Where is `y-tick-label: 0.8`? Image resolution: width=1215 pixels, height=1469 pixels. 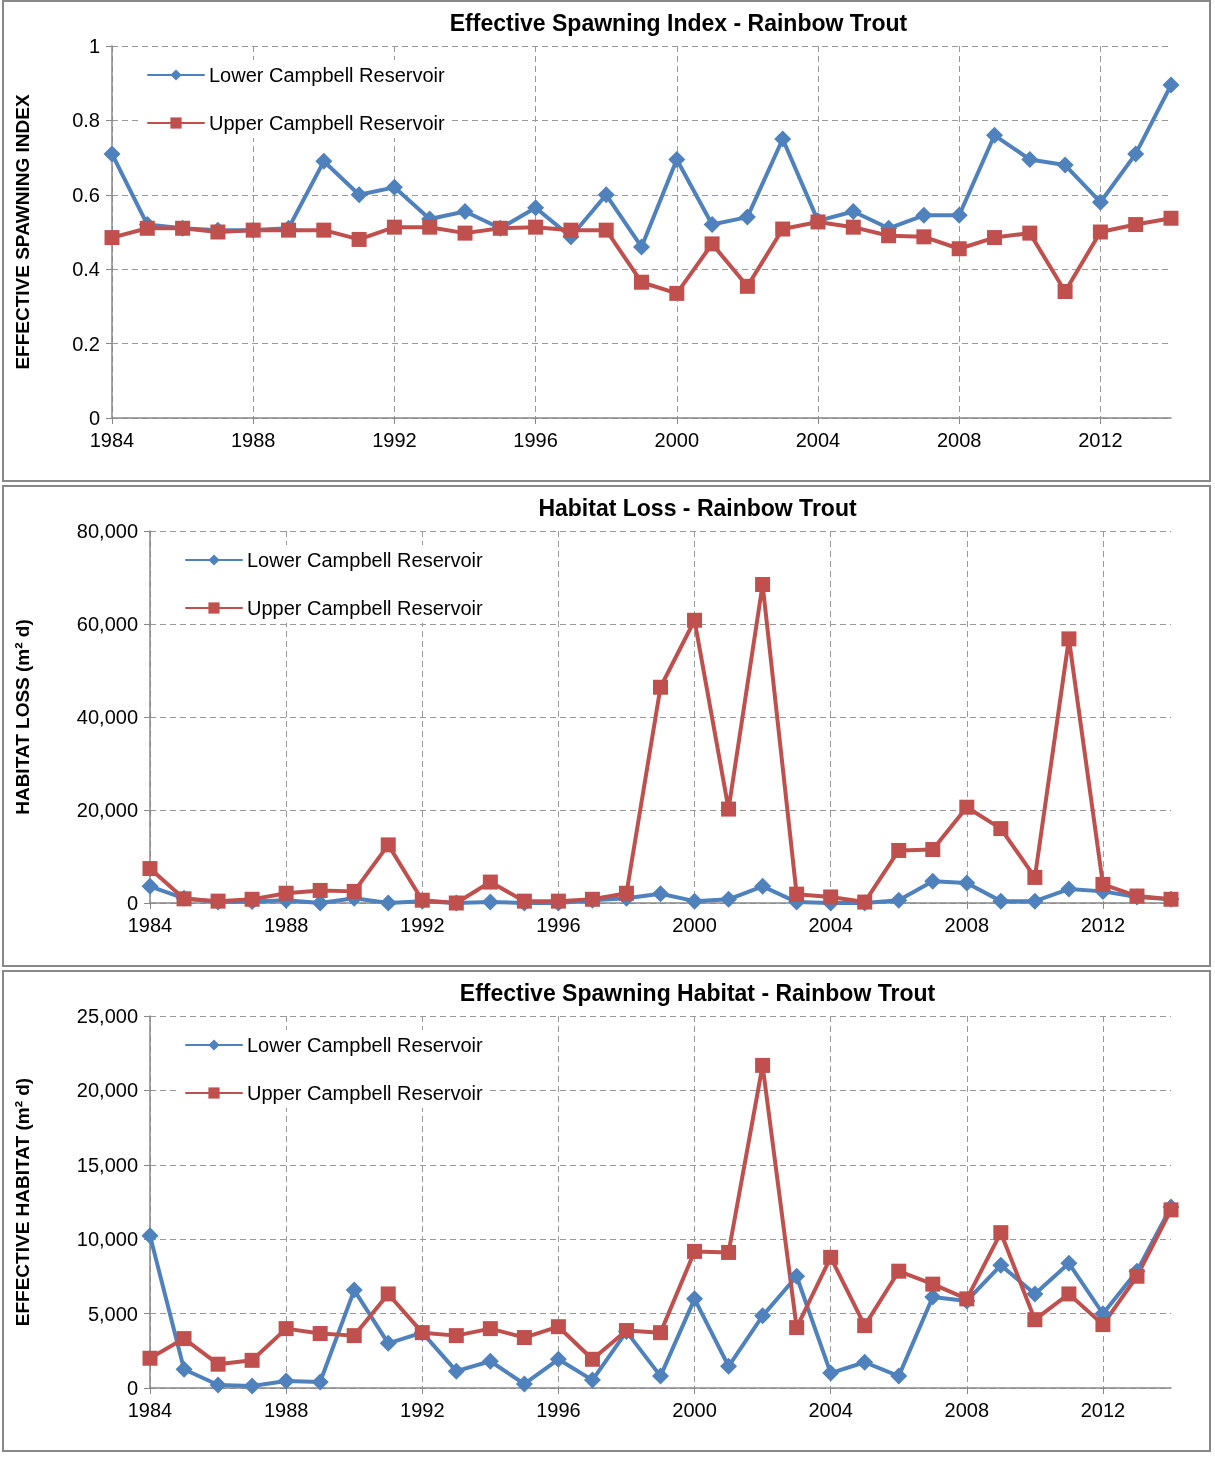 y-tick-label: 0.8 is located at coordinates (86, 120).